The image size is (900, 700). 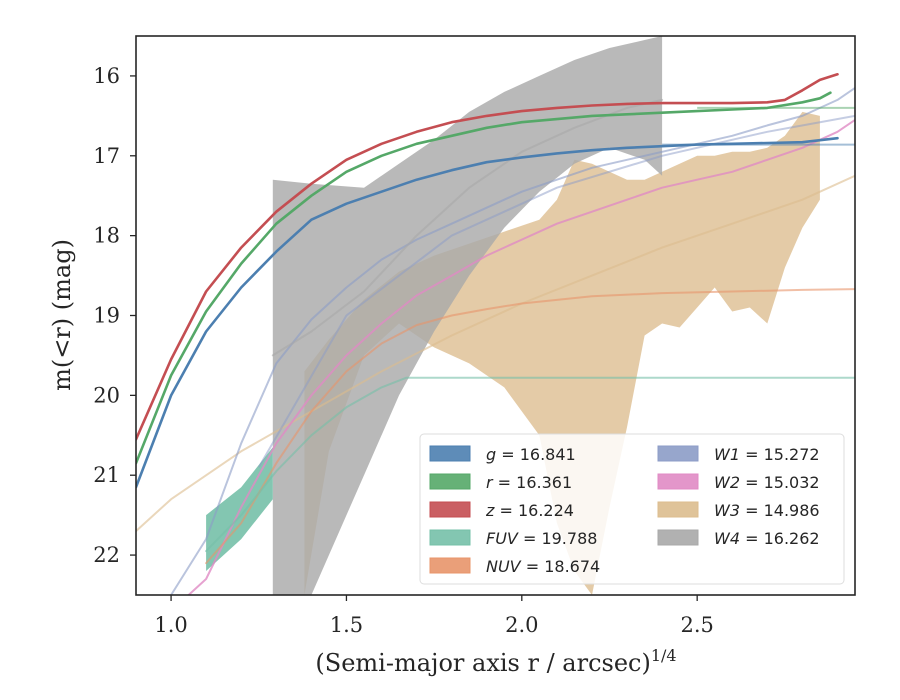 I want to click on y-tick-label: 16, so click(x=106, y=76).